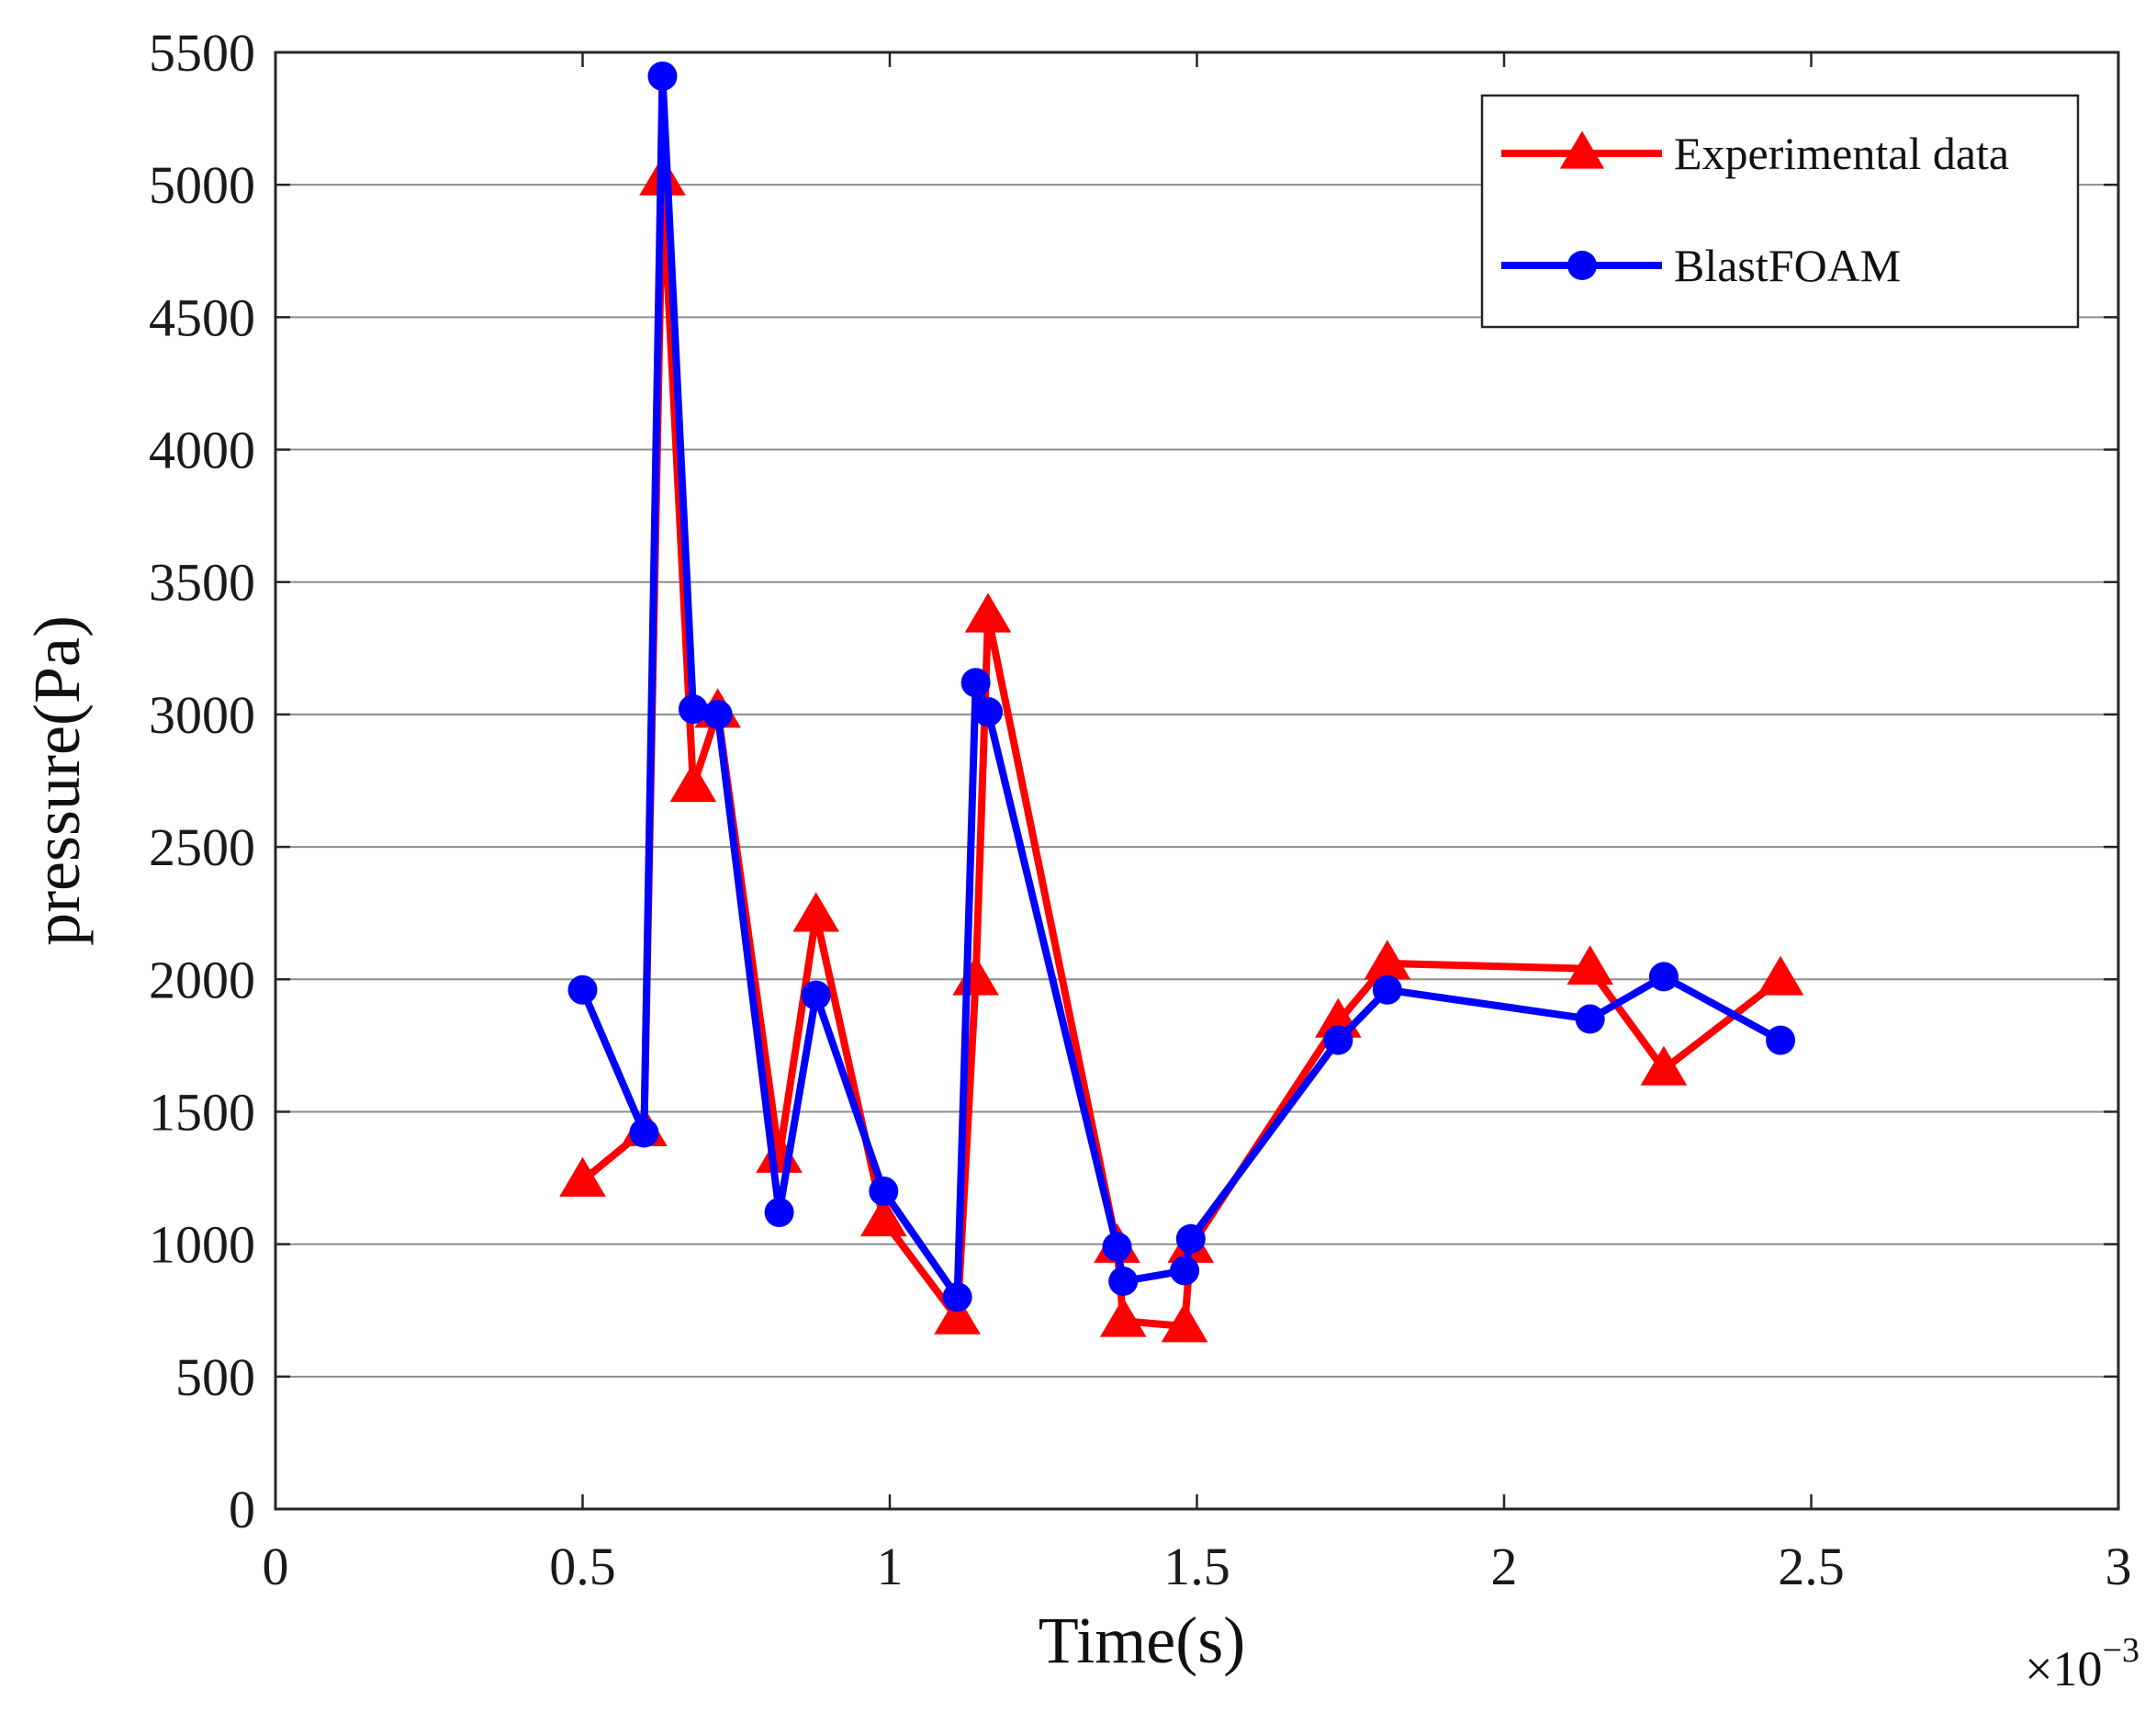 The width and height of the screenshot is (2156, 1712). I want to click on x-tick-label: 2.5, so click(1811, 1566).